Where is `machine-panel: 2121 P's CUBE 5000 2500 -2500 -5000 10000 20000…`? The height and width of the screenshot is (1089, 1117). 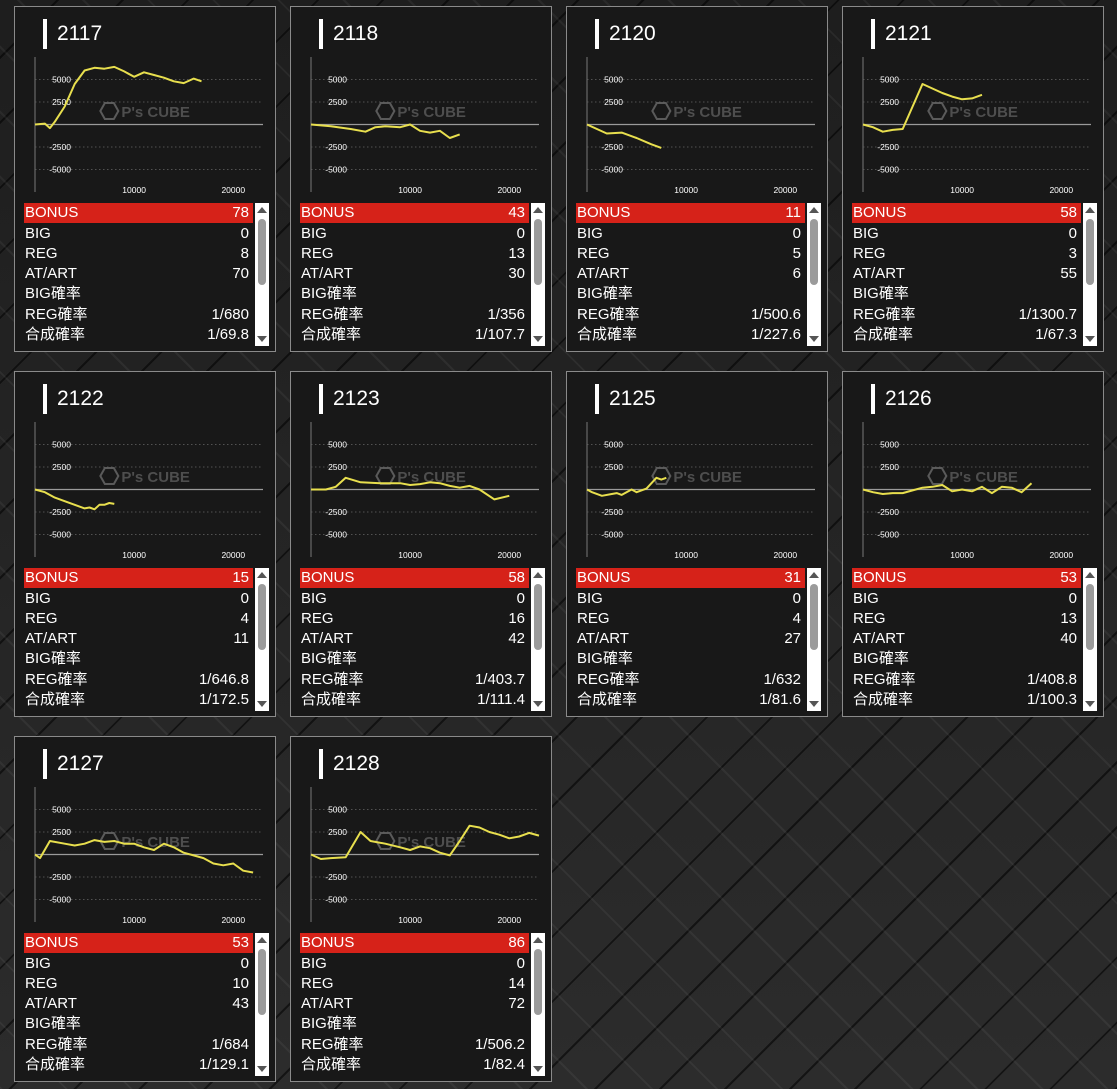
machine-panel: 2121 P's CUBE 5000 2500 -2500 -5000 10000 20000… is located at coordinates (973, 179).